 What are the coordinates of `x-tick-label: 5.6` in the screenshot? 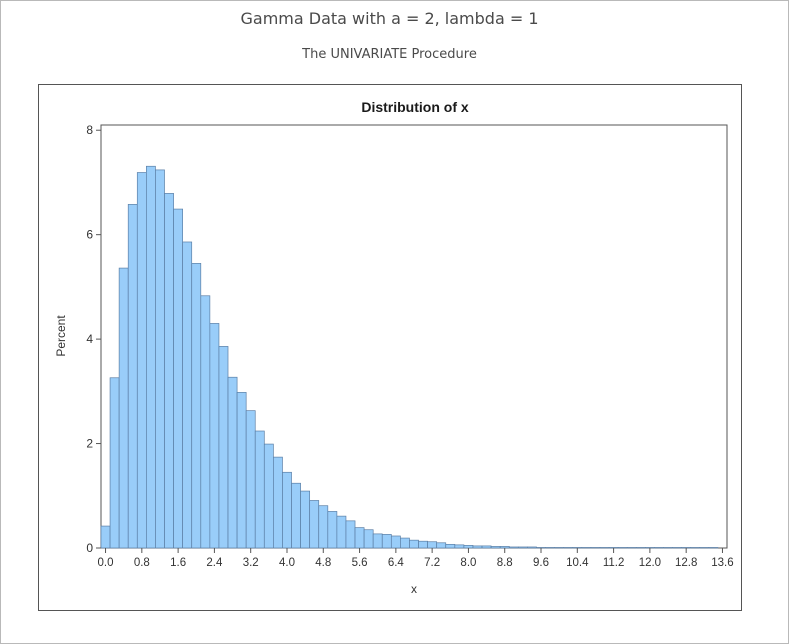 It's located at (360, 563).